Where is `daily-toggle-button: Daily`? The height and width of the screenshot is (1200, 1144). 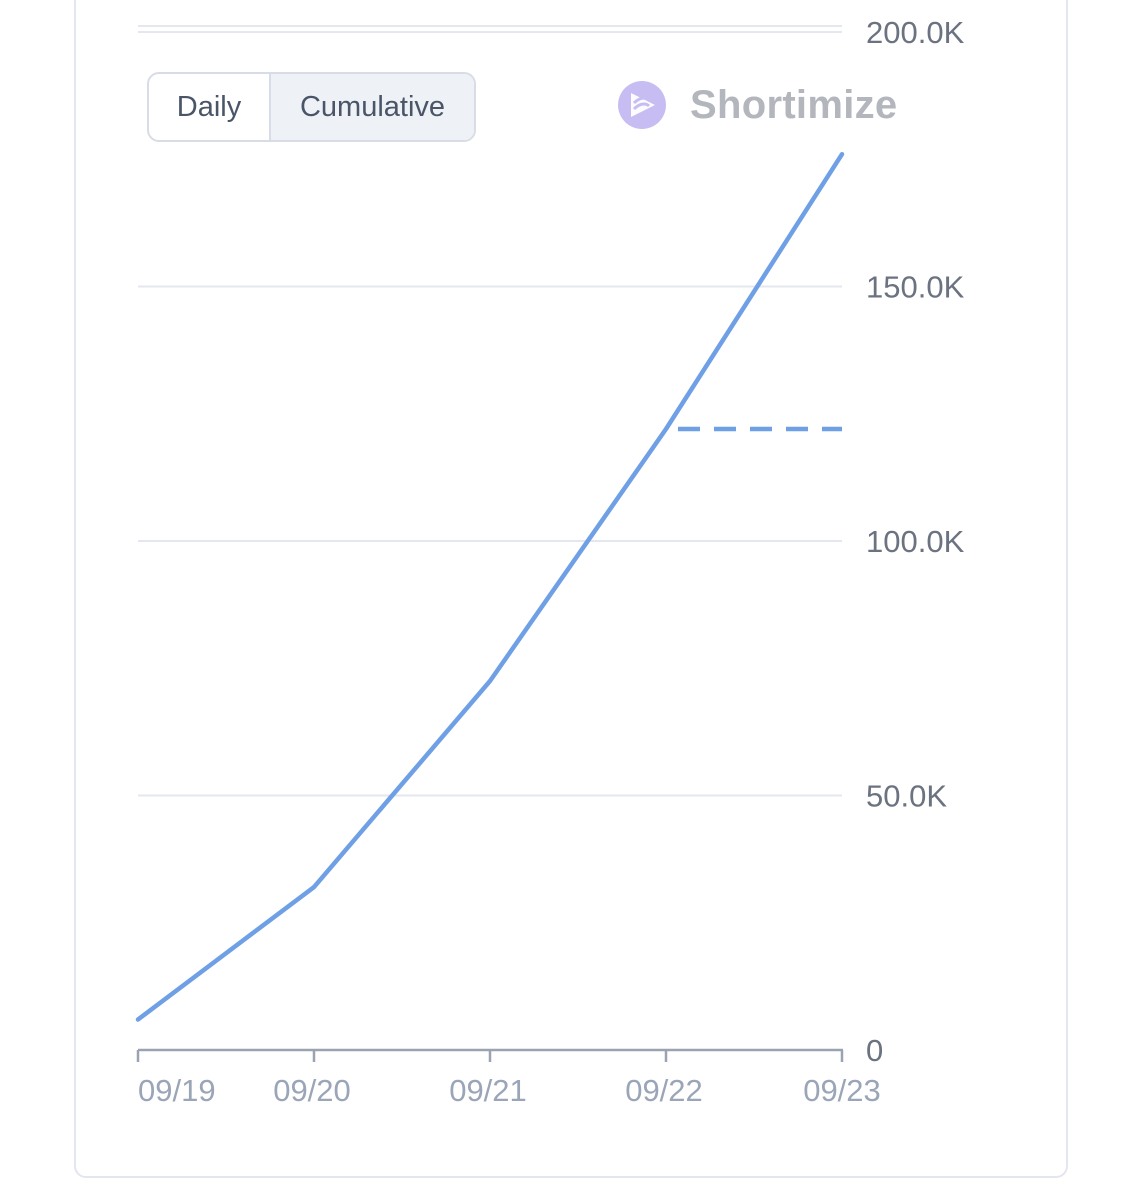
daily-toggle-button: Daily is located at coordinates (209, 107).